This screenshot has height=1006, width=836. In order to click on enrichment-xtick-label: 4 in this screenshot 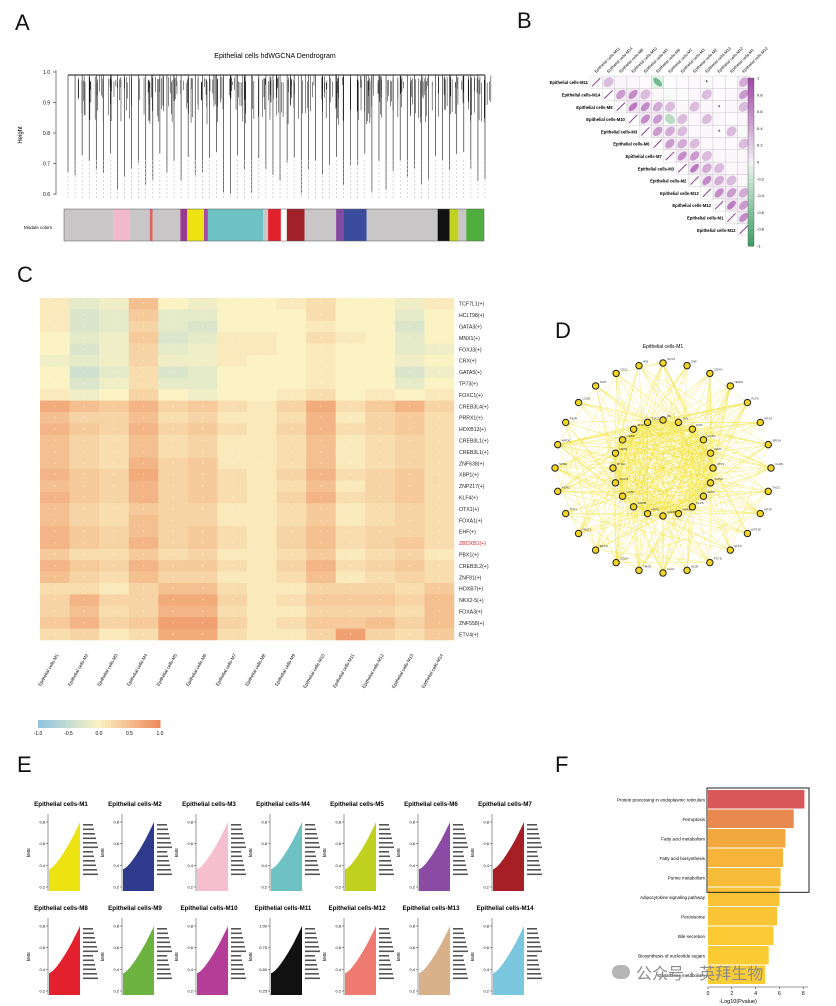, I will do `click(755, 994)`.